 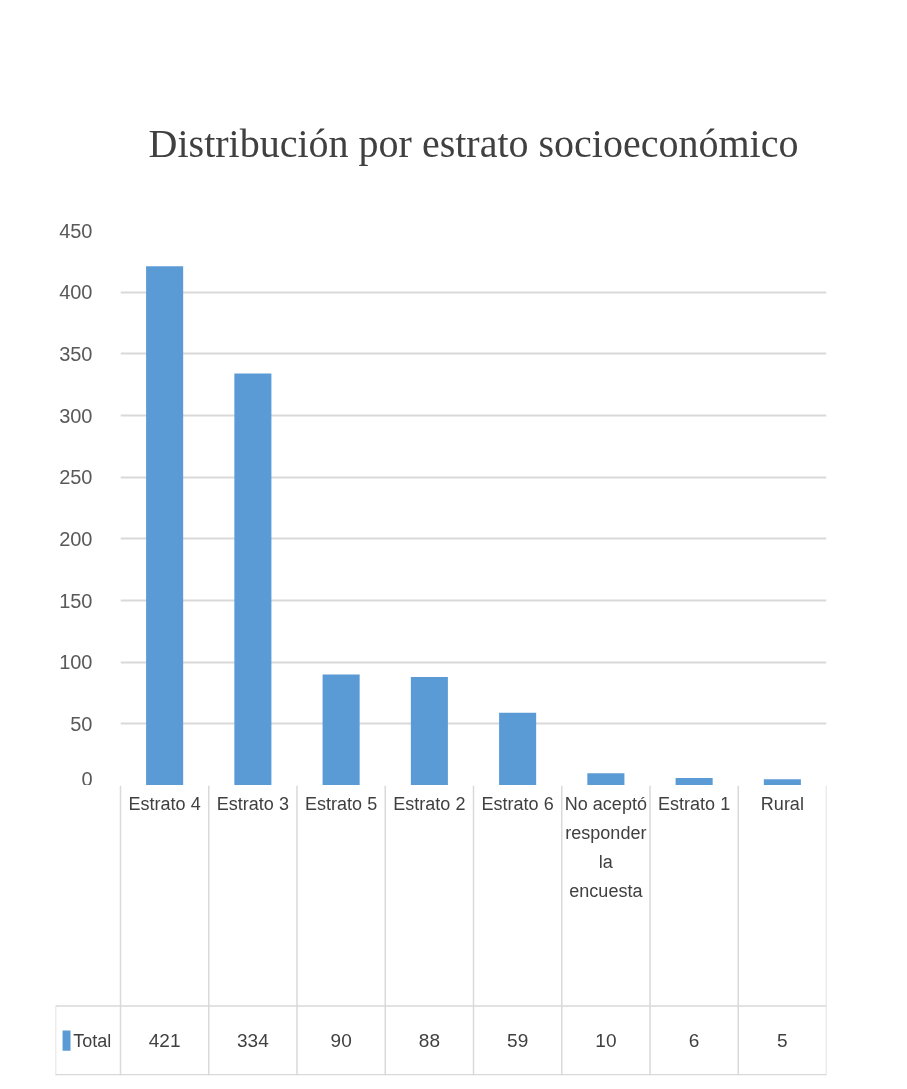 I want to click on data-label: 5, so click(x=782, y=1041).